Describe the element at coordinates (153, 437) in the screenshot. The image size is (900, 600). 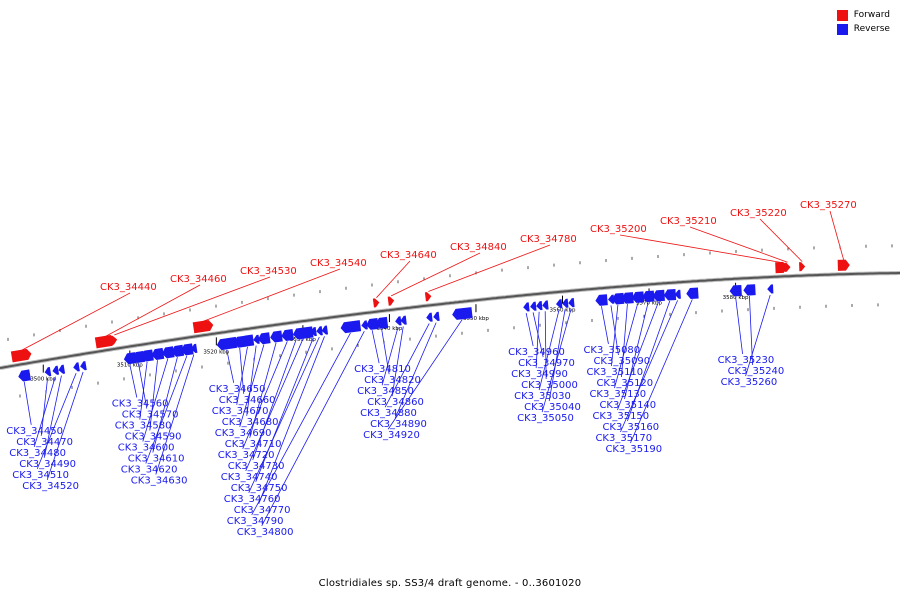
I see `gene-label-CK3_34590: CK3_34590` at that location.